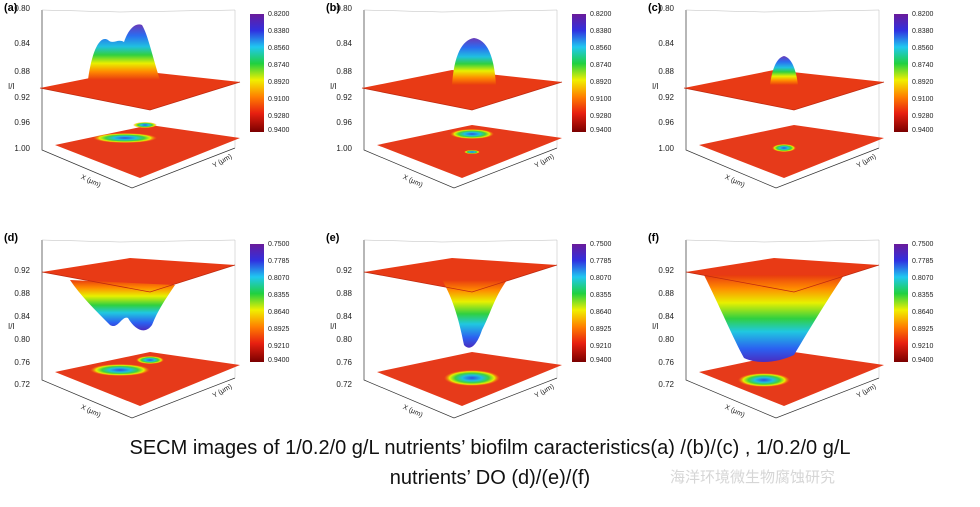  What do you see at coordinates (333, 238) in the screenshot?
I see `panel-label: (e)` at bounding box center [333, 238].